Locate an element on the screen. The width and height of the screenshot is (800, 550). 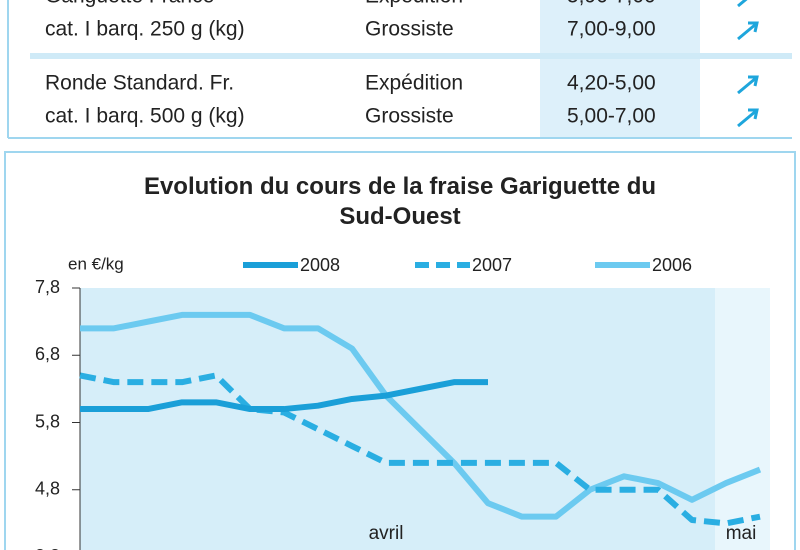
product-label: cat. I barq. 500 g (kg) is located at coordinates (145, 116).